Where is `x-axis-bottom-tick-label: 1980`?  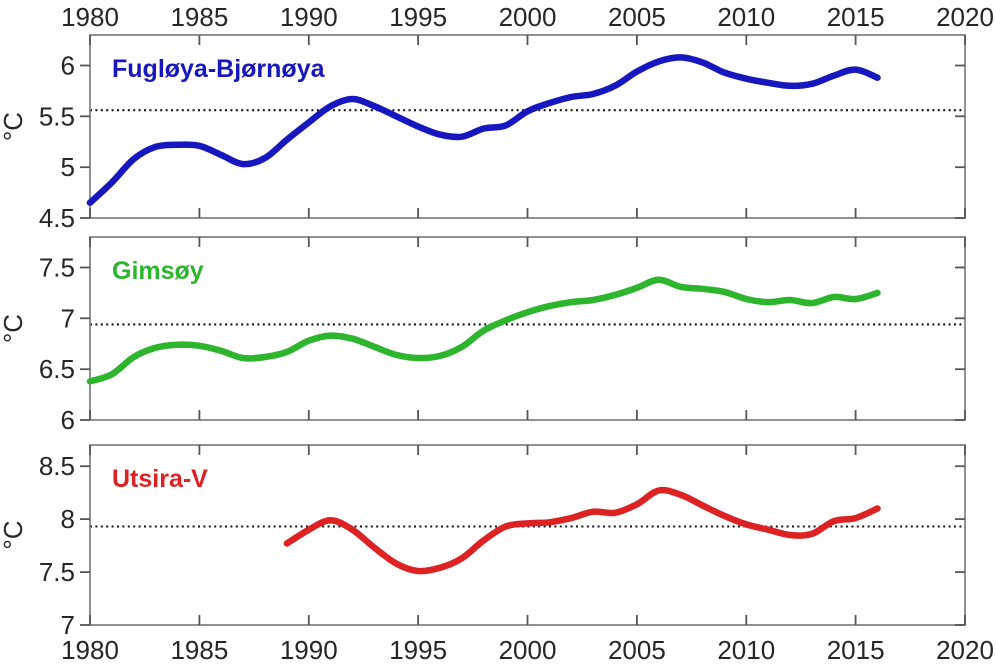
x-axis-bottom-tick-label: 1980 is located at coordinates (90, 649).